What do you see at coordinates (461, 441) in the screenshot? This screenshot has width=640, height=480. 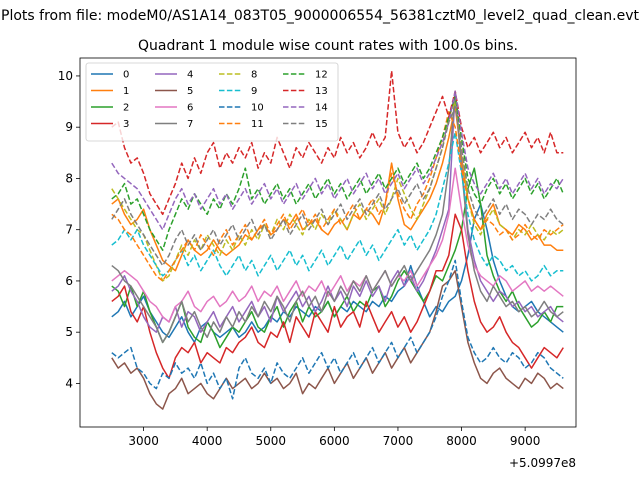 I see `x-tick-label: 8000` at bounding box center [461, 441].